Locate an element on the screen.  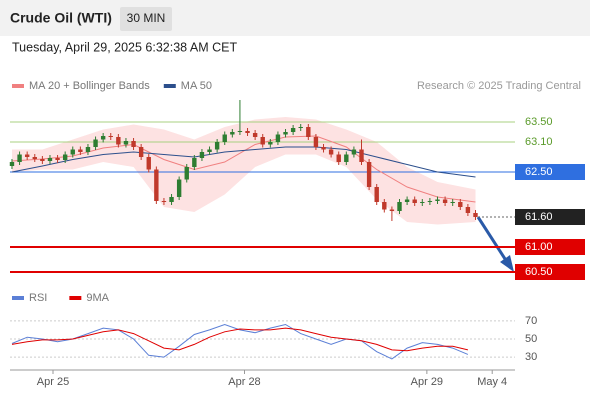
timeframe: 30 MIN is located at coordinates (146, 18).